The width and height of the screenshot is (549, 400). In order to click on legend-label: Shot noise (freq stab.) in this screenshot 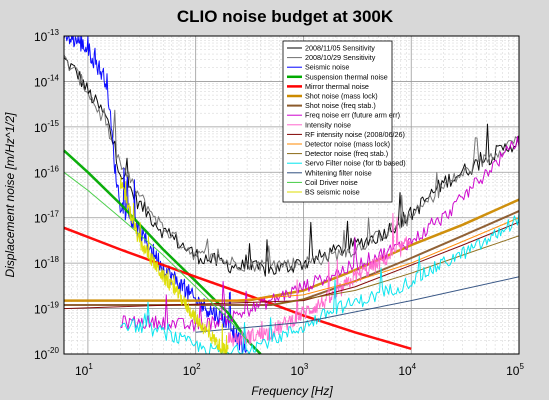, I will do `click(340, 105)`.